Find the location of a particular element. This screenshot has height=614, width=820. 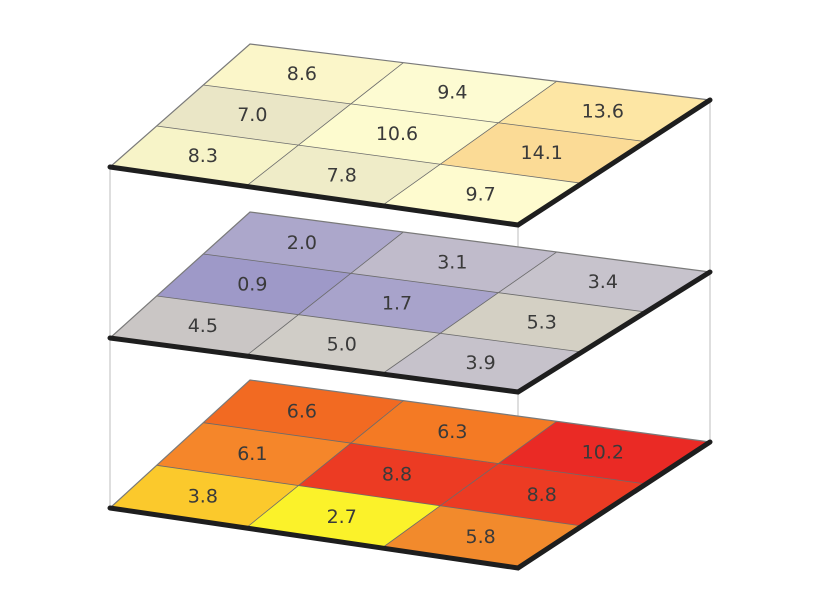

cell-value-label: 7.8 is located at coordinates (342, 175).